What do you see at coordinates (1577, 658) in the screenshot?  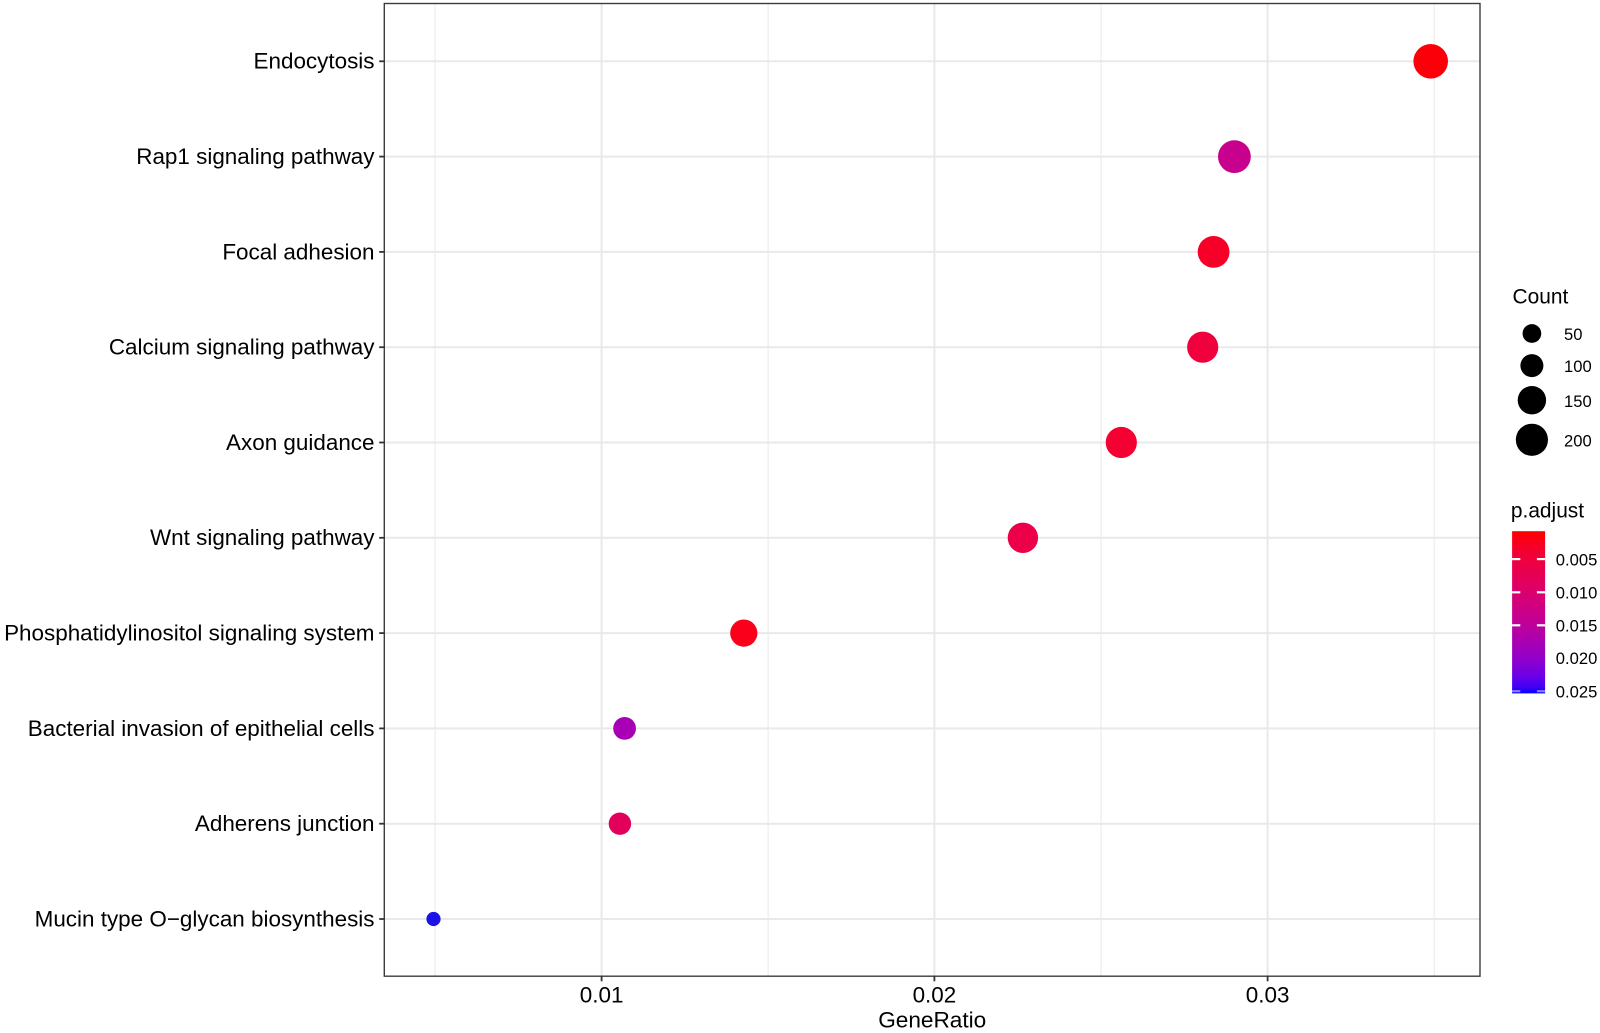 I see `svg-text: 0.020` at bounding box center [1577, 658].